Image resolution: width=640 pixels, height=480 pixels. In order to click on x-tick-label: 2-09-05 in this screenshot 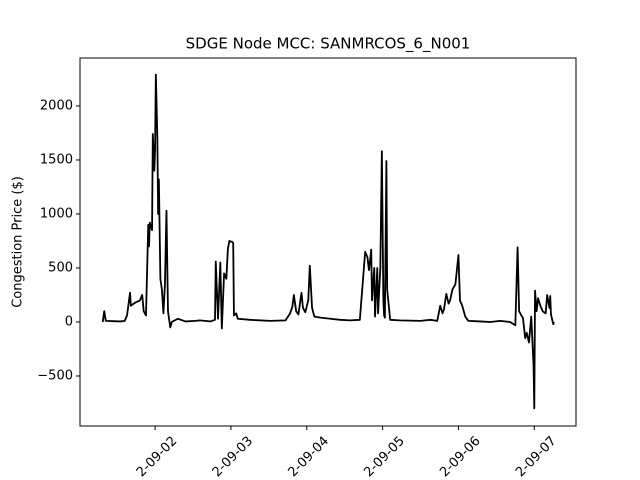, I will do `click(384, 457)`.